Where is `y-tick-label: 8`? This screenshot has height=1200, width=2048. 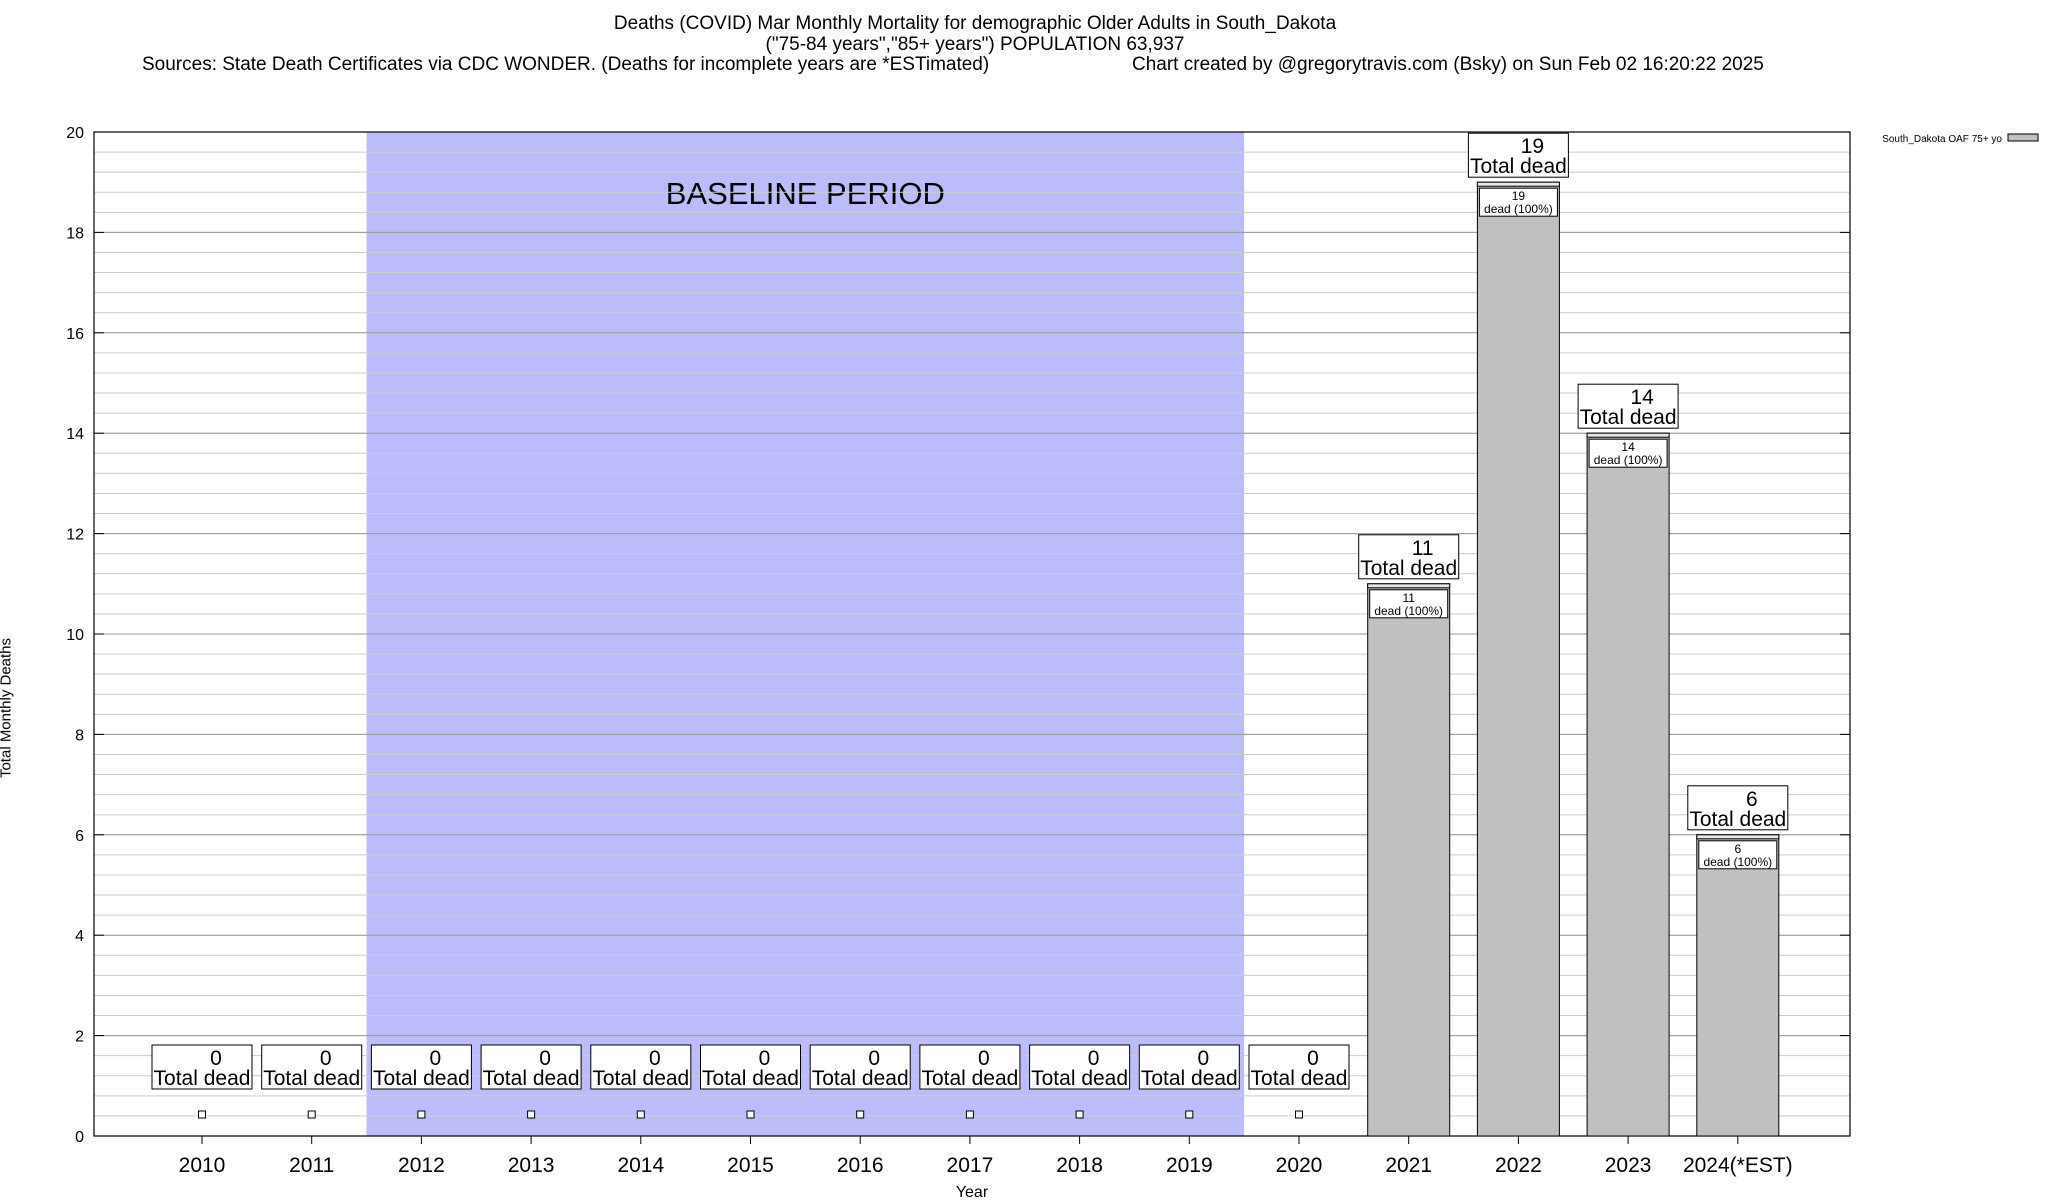
y-tick-label: 8 is located at coordinates (79, 735).